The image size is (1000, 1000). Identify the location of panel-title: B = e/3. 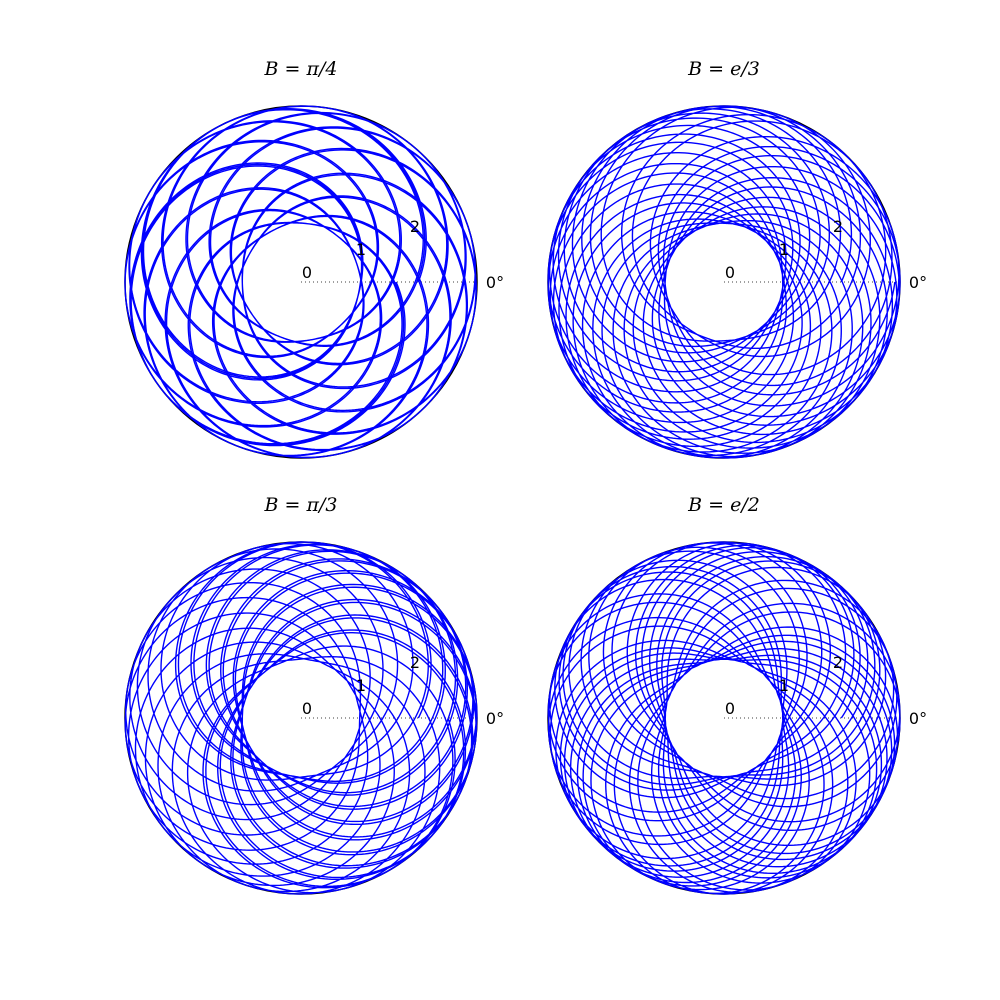
(723, 69).